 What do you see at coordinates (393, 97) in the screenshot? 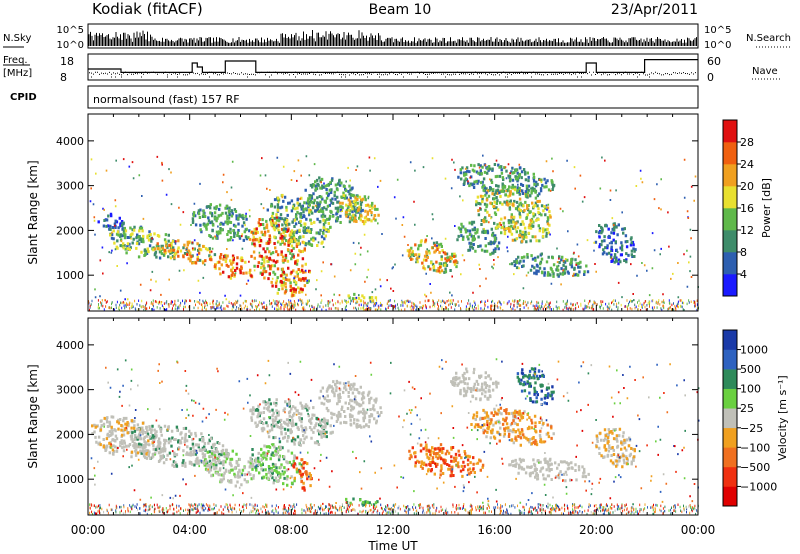
I see `cpid-strip-frame` at bounding box center [393, 97].